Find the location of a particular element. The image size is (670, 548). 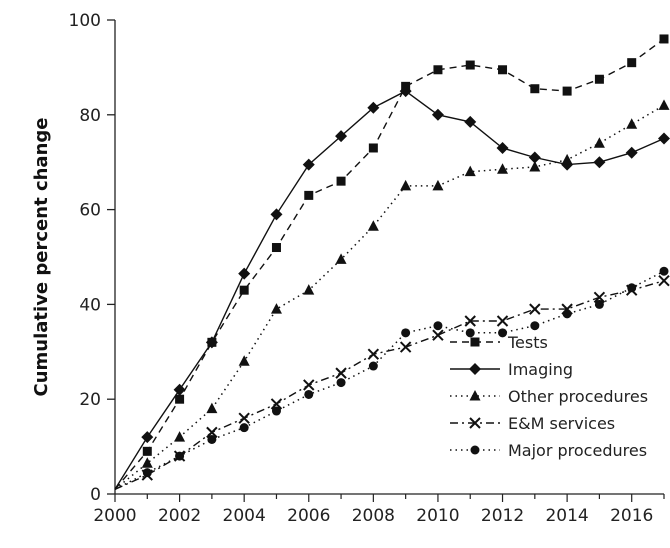

legend-label: Tests is located at coordinates (527, 342).